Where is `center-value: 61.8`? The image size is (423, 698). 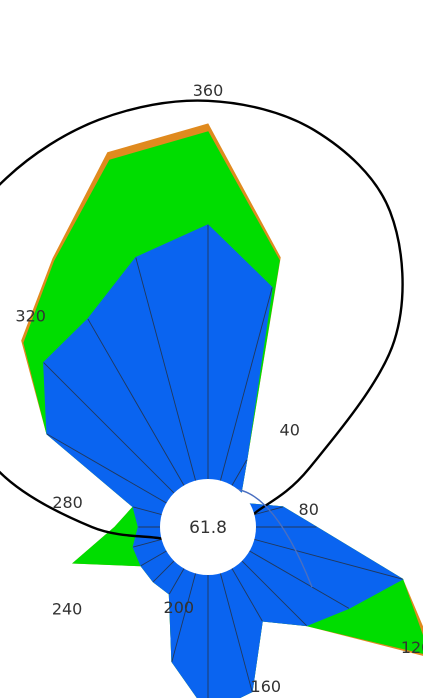
center-value: 61.8 is located at coordinates (208, 528).